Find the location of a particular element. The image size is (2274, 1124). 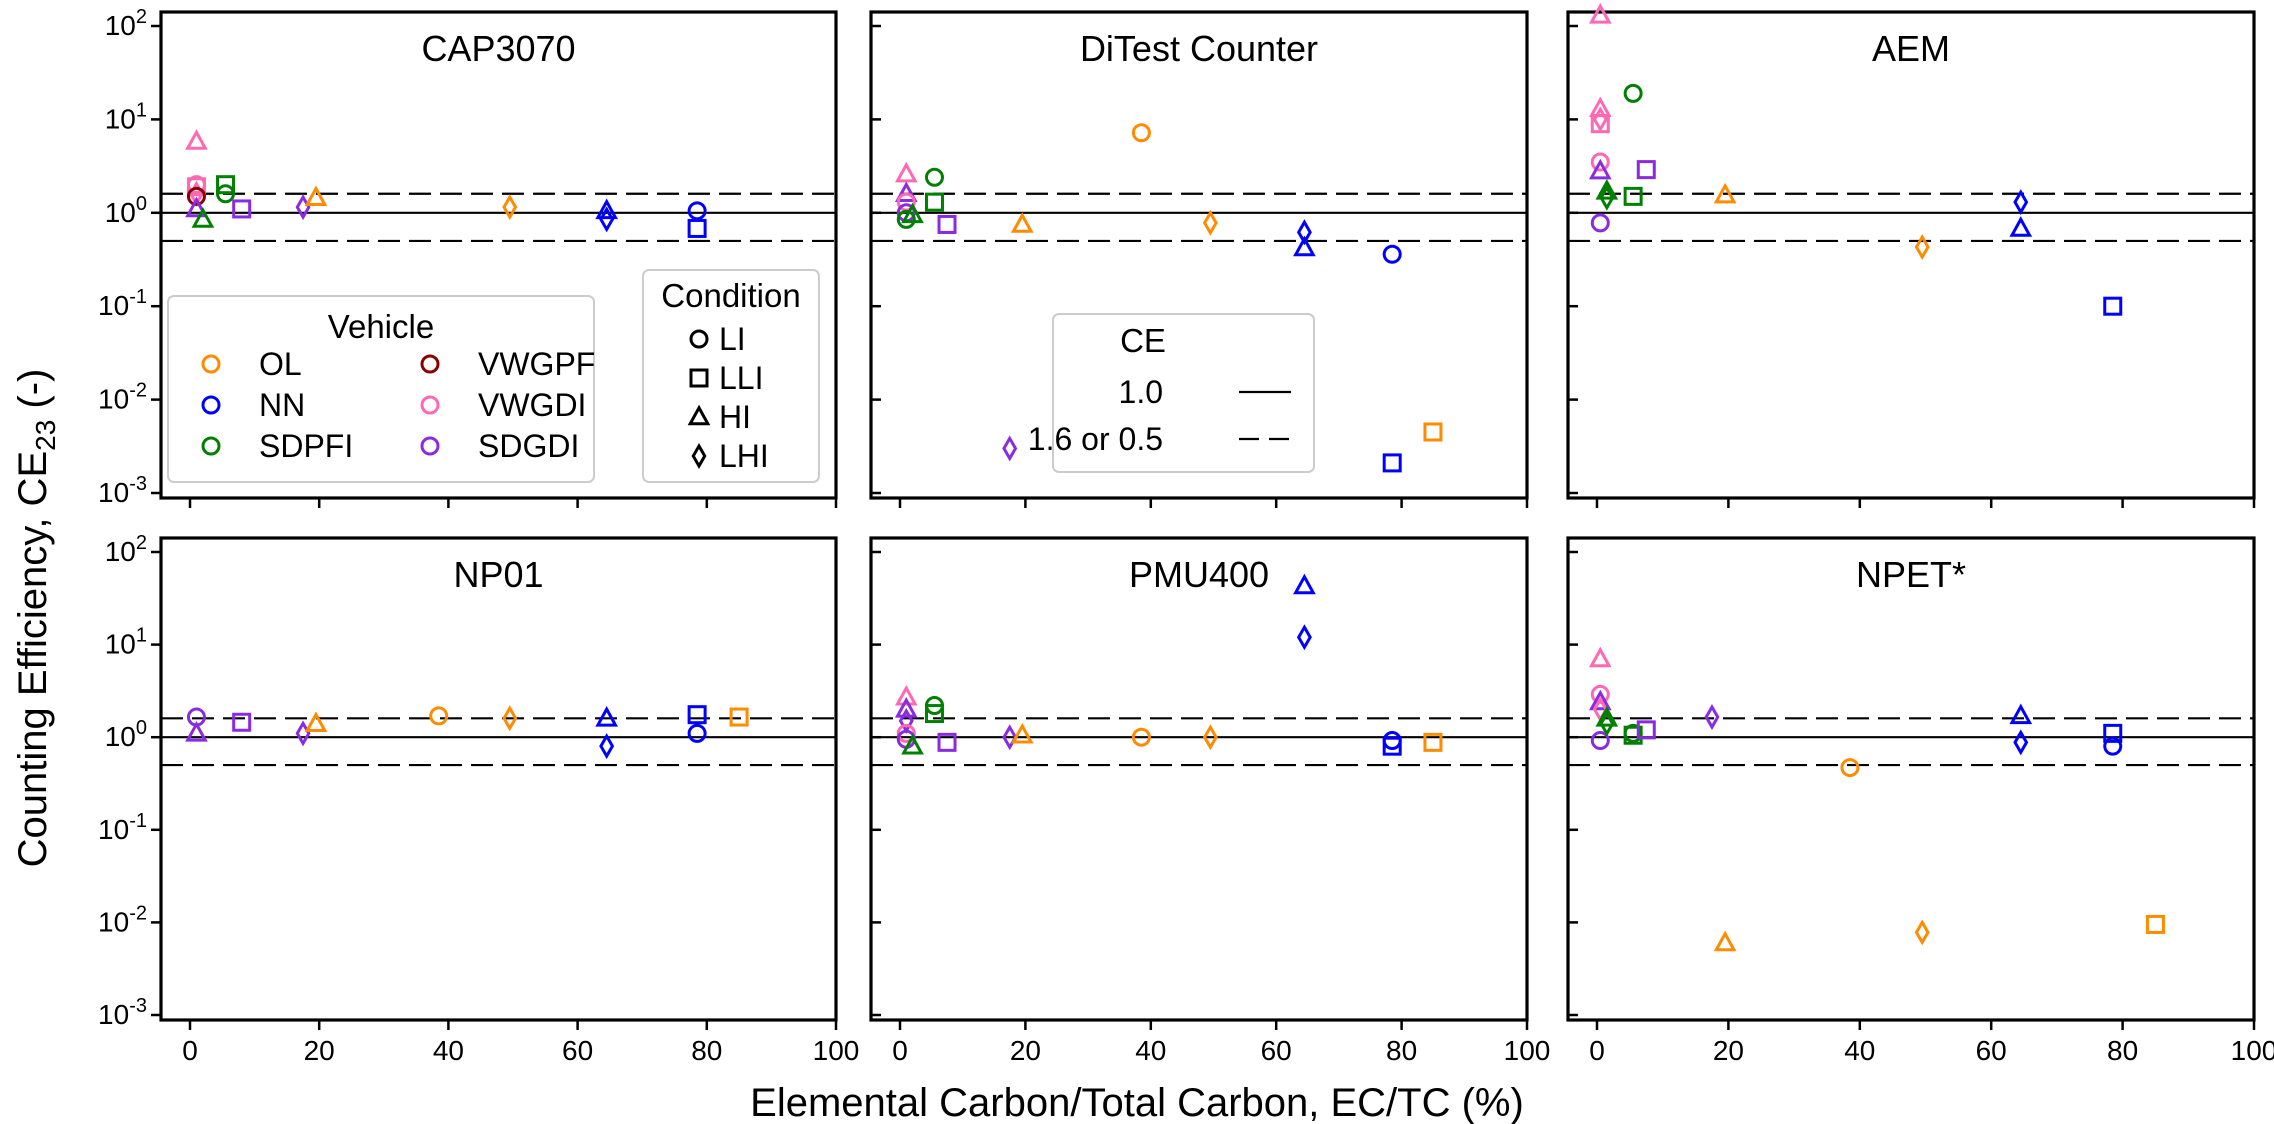

data-point-sdgdi-hi is located at coordinates (906, 707).